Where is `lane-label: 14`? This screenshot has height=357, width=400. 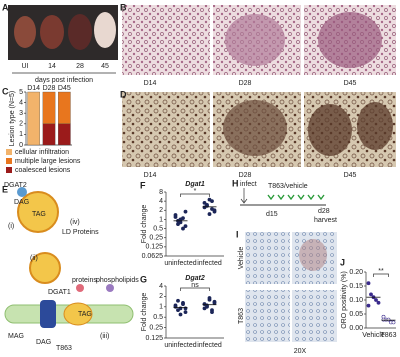 lane-label: 14 is located at coordinates (52, 66).